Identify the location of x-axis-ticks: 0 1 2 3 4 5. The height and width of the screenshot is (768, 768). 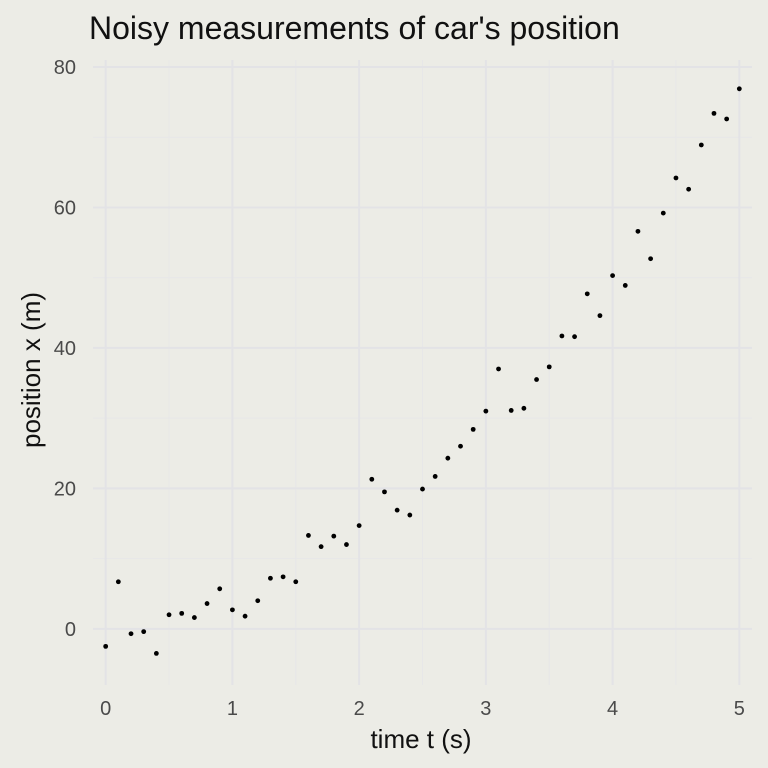
(422, 709).